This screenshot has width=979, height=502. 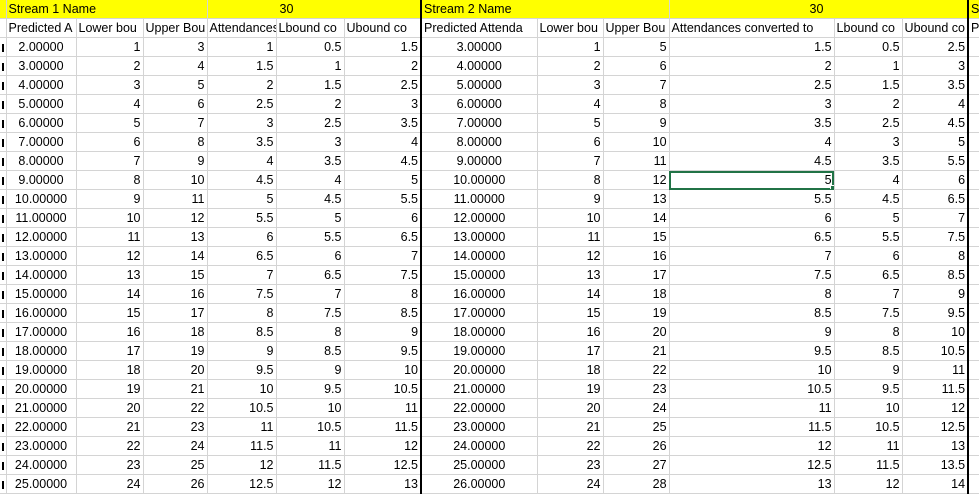 I want to click on stream1-lower-bound-cell: 8, so click(x=110, y=180).